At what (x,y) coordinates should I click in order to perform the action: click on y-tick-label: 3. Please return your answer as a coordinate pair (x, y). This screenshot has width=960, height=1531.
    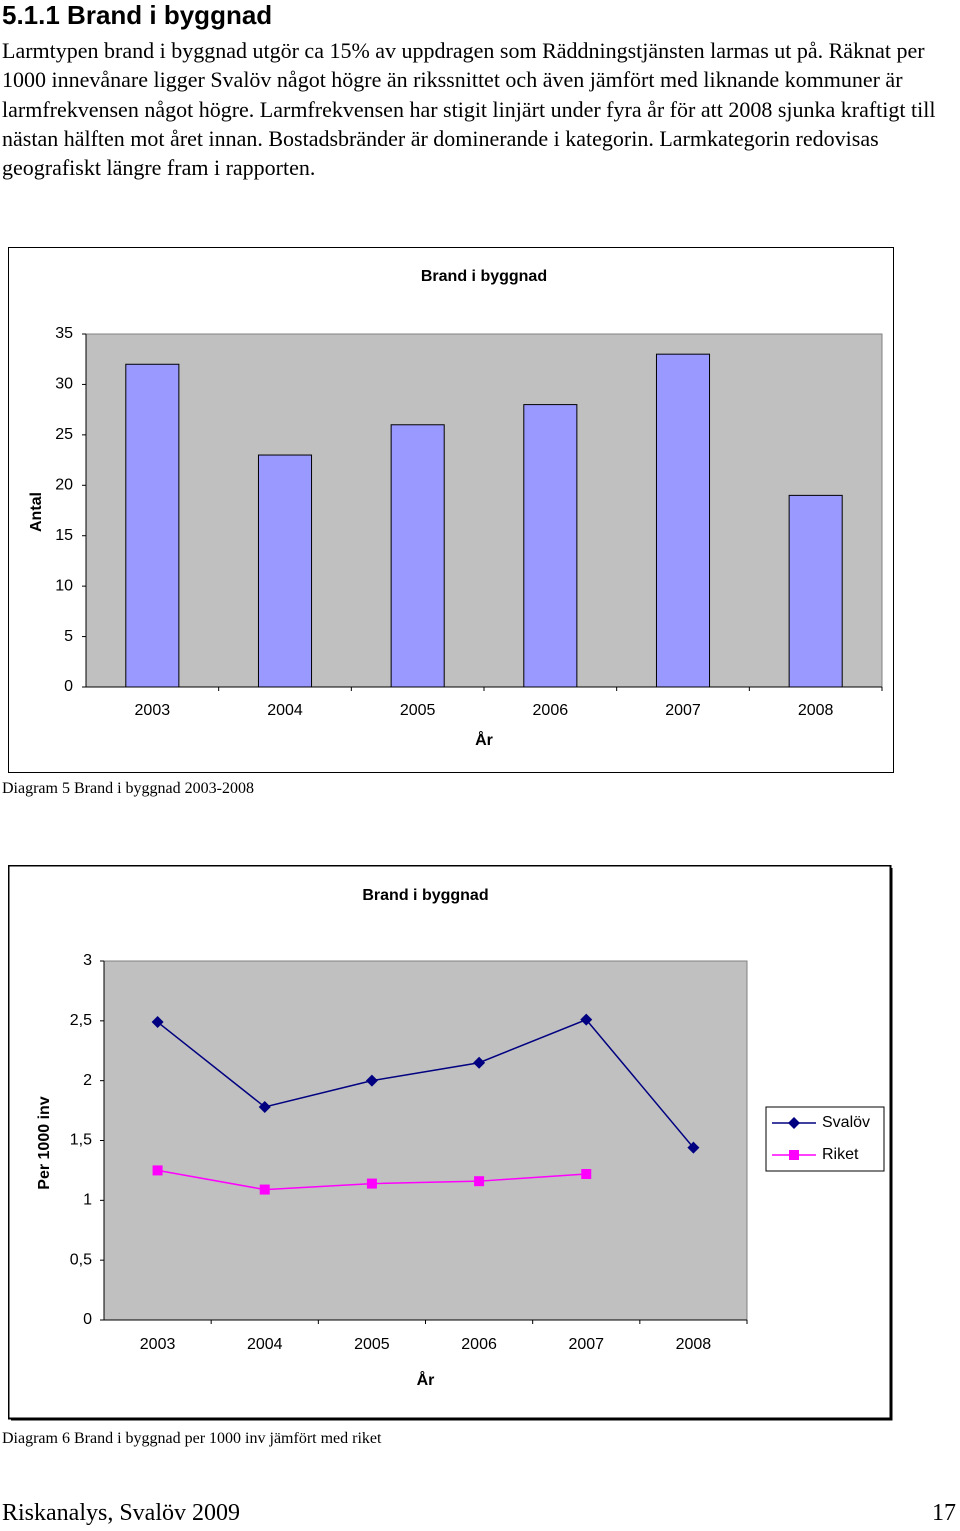
    Looking at the image, I should click on (87, 960).